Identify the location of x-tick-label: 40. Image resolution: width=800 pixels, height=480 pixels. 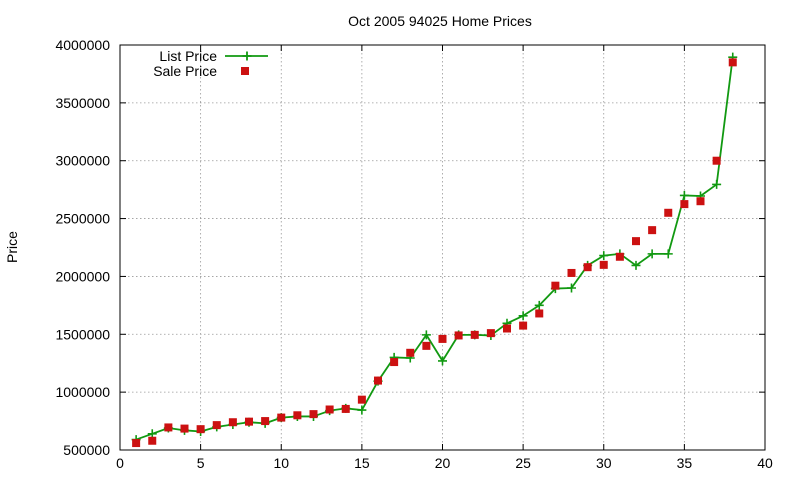
(765, 463).